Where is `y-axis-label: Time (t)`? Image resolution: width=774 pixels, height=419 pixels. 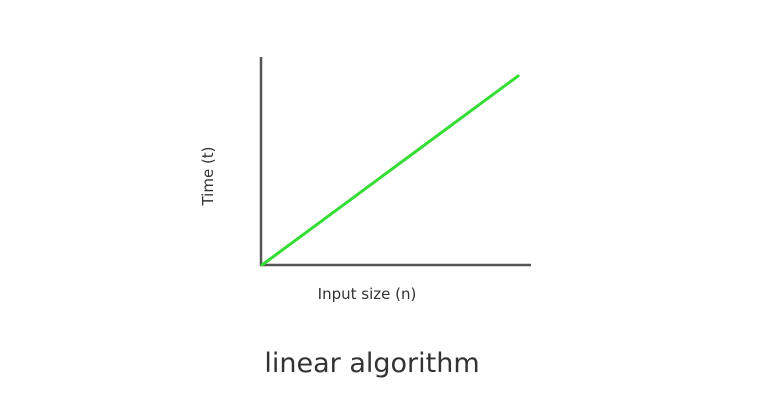
y-axis-label: Time (t) is located at coordinates (208, 176).